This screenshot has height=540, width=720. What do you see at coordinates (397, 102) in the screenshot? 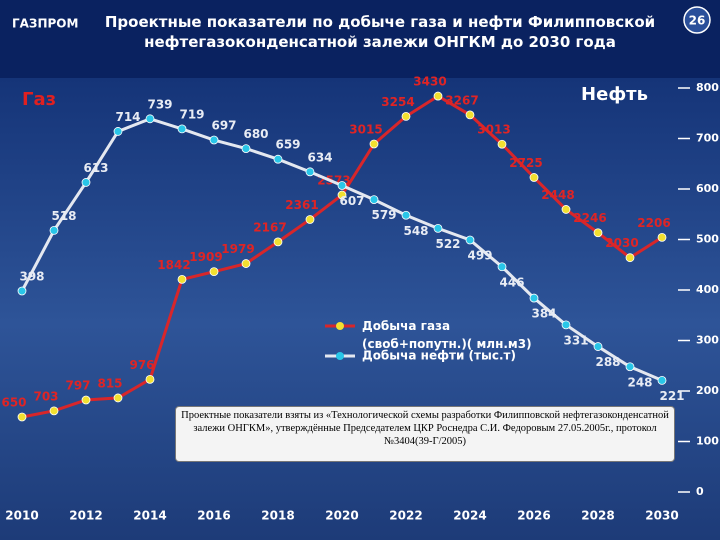
I see `data-label: 3254` at bounding box center [397, 102].